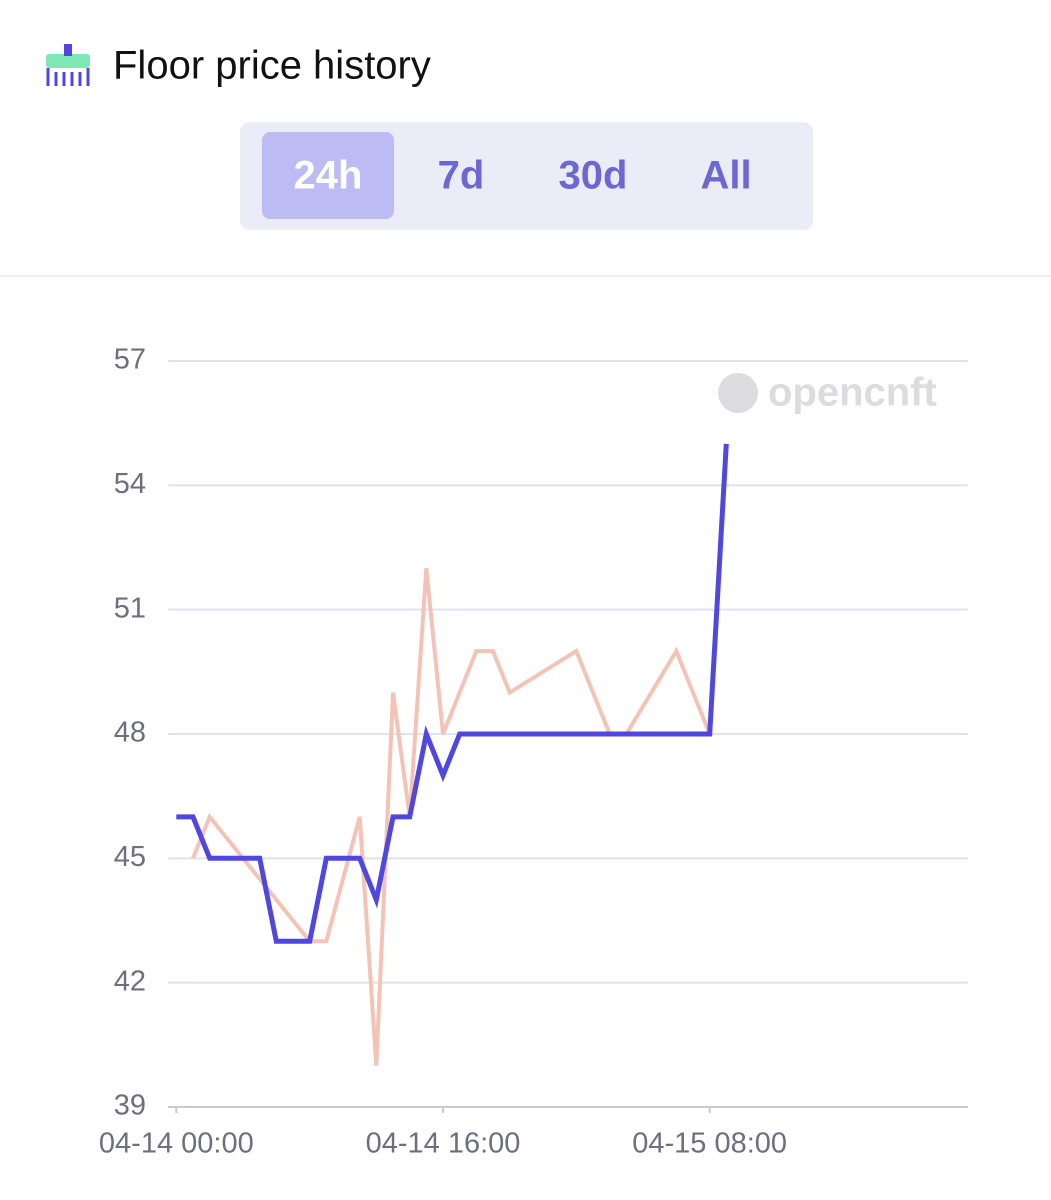 The width and height of the screenshot is (1051, 1200). I want to click on y-tick-label: 51, so click(130, 608).